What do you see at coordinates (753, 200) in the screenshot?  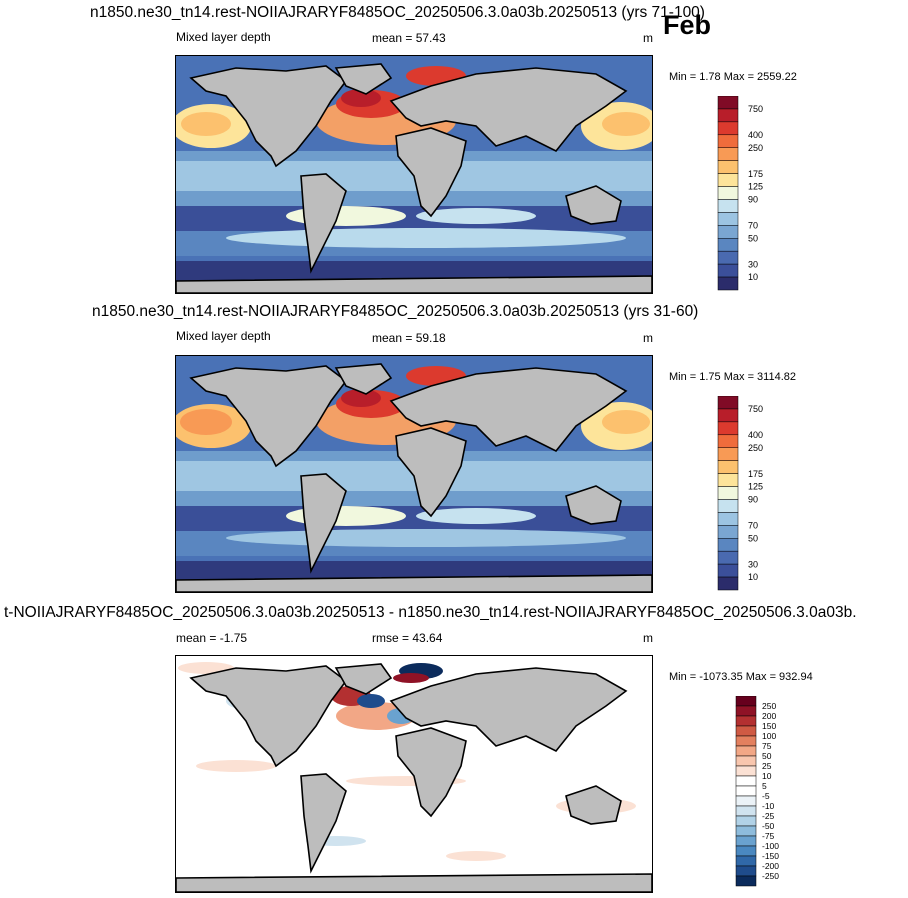 I see `panel1-colorbar-label: 90` at bounding box center [753, 200].